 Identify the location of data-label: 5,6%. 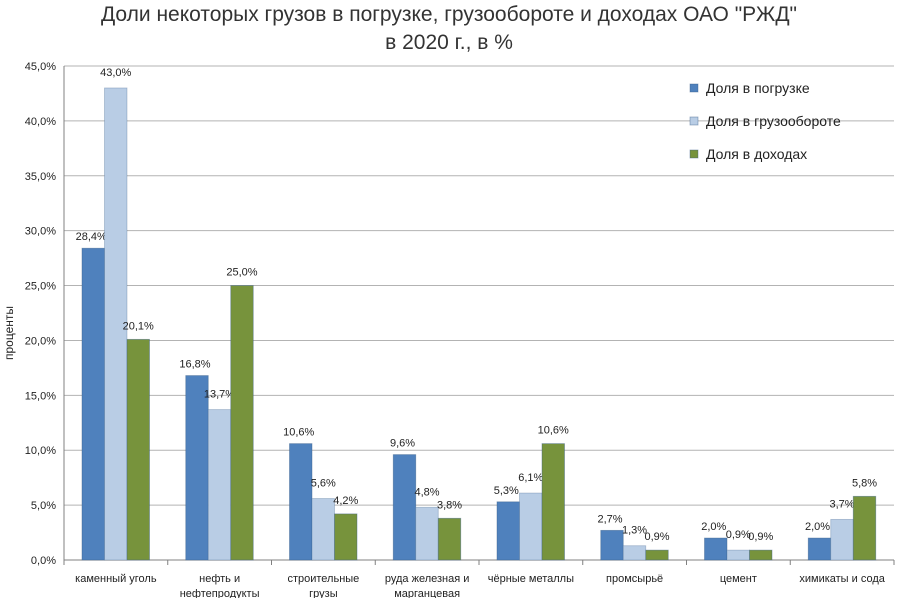
(323, 484).